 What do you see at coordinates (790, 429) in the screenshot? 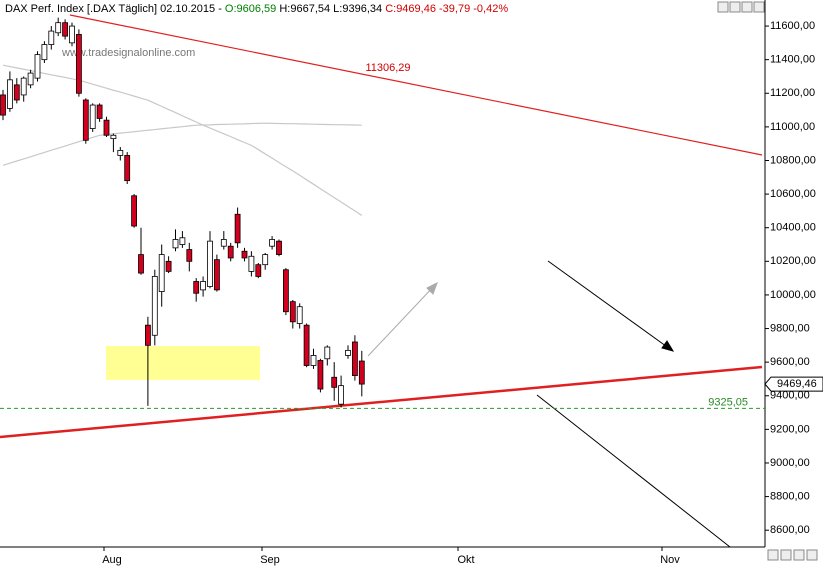
I see `y-tick-label: 9200,00` at bounding box center [790, 429].